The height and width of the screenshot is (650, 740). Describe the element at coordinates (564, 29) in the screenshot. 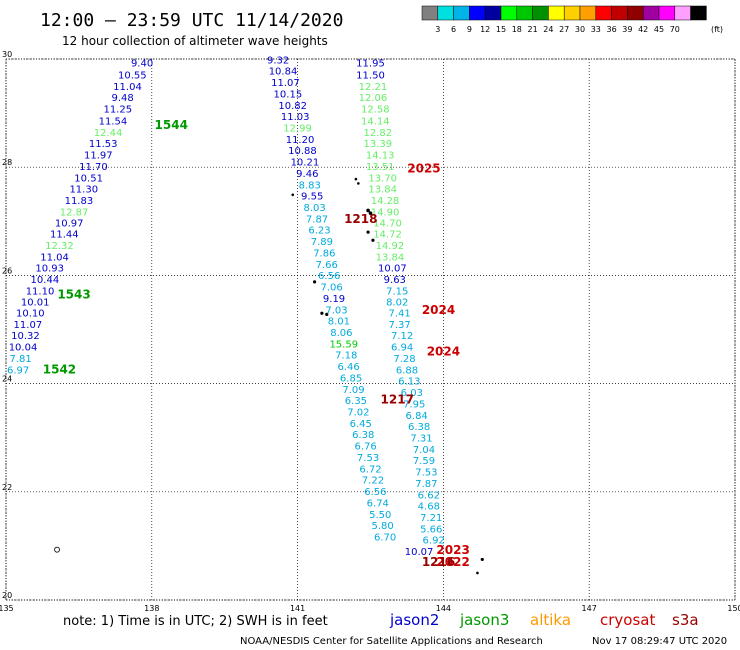

I see `legend-tick-label: 27` at that location.